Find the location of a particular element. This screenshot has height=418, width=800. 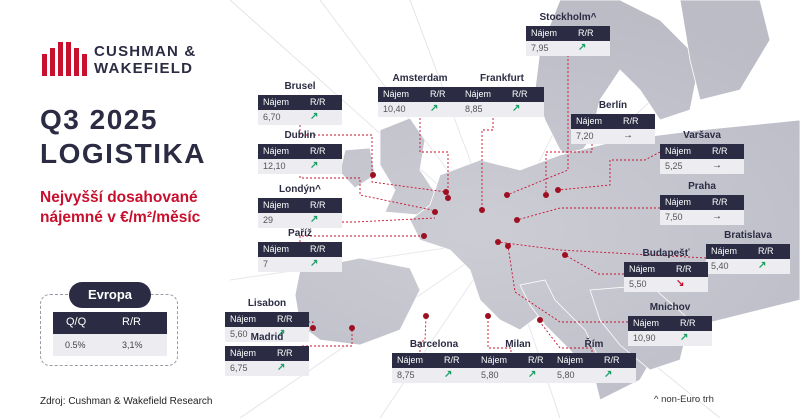

rent-value: 7,95 is located at coordinates (540, 48).